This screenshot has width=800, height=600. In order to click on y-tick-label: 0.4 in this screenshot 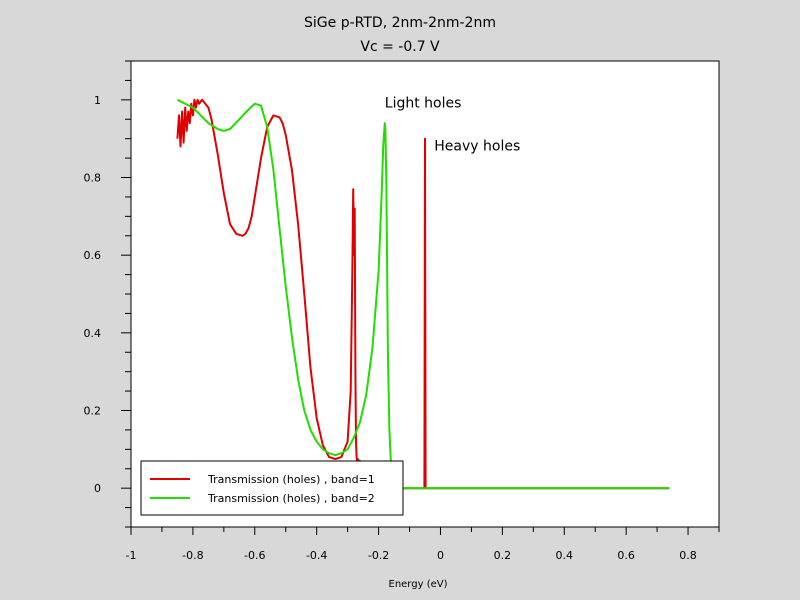, I will do `click(93, 333)`.